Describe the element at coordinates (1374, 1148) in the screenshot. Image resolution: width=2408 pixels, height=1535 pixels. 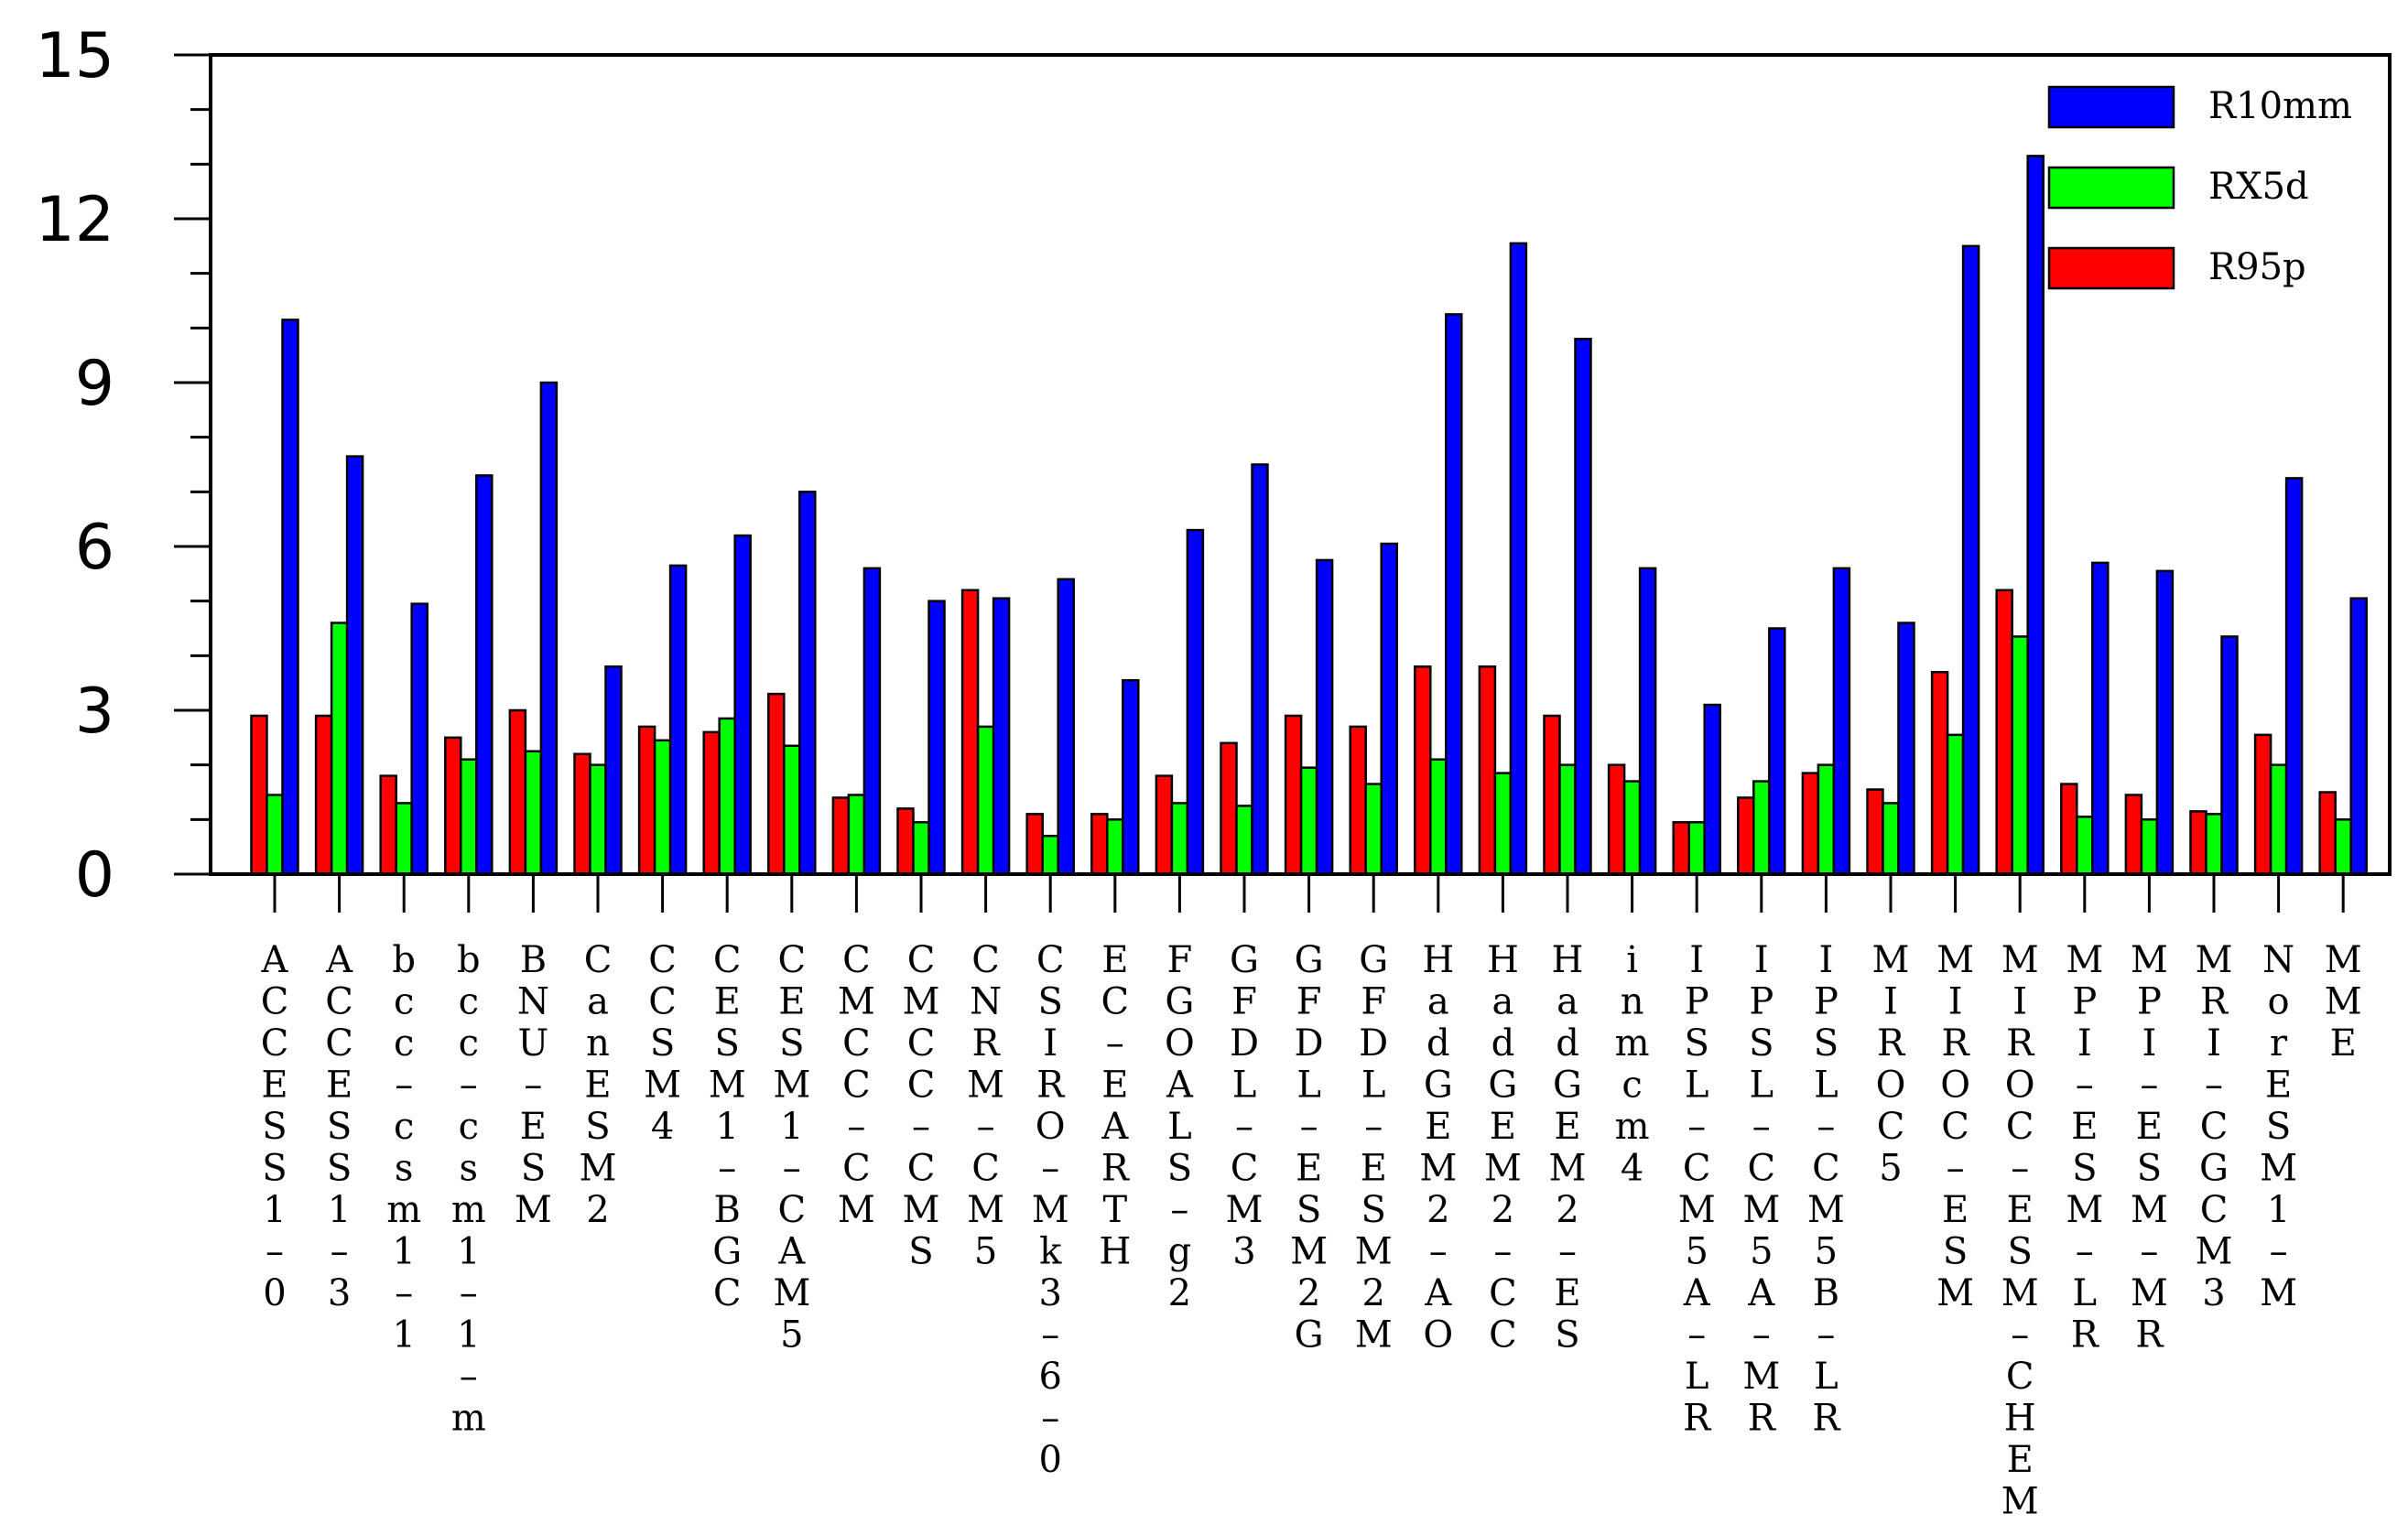
I see `x-tick-label: G F D L – E S M 2 M` at that location.